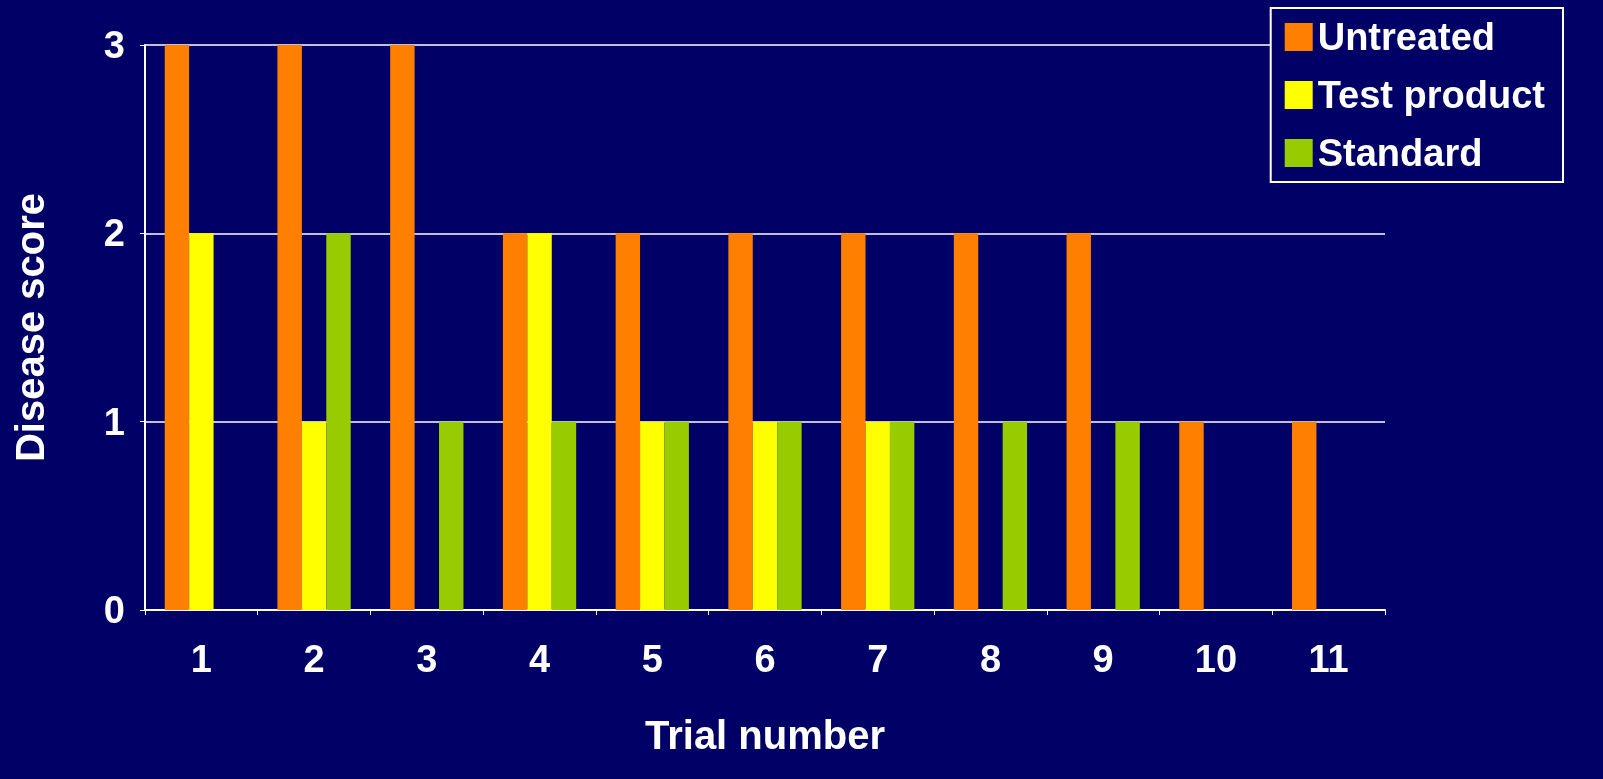 The width and height of the screenshot is (1603, 779). Describe the element at coordinates (114, 610) in the screenshot. I see `y-tick-label: 0` at that location.